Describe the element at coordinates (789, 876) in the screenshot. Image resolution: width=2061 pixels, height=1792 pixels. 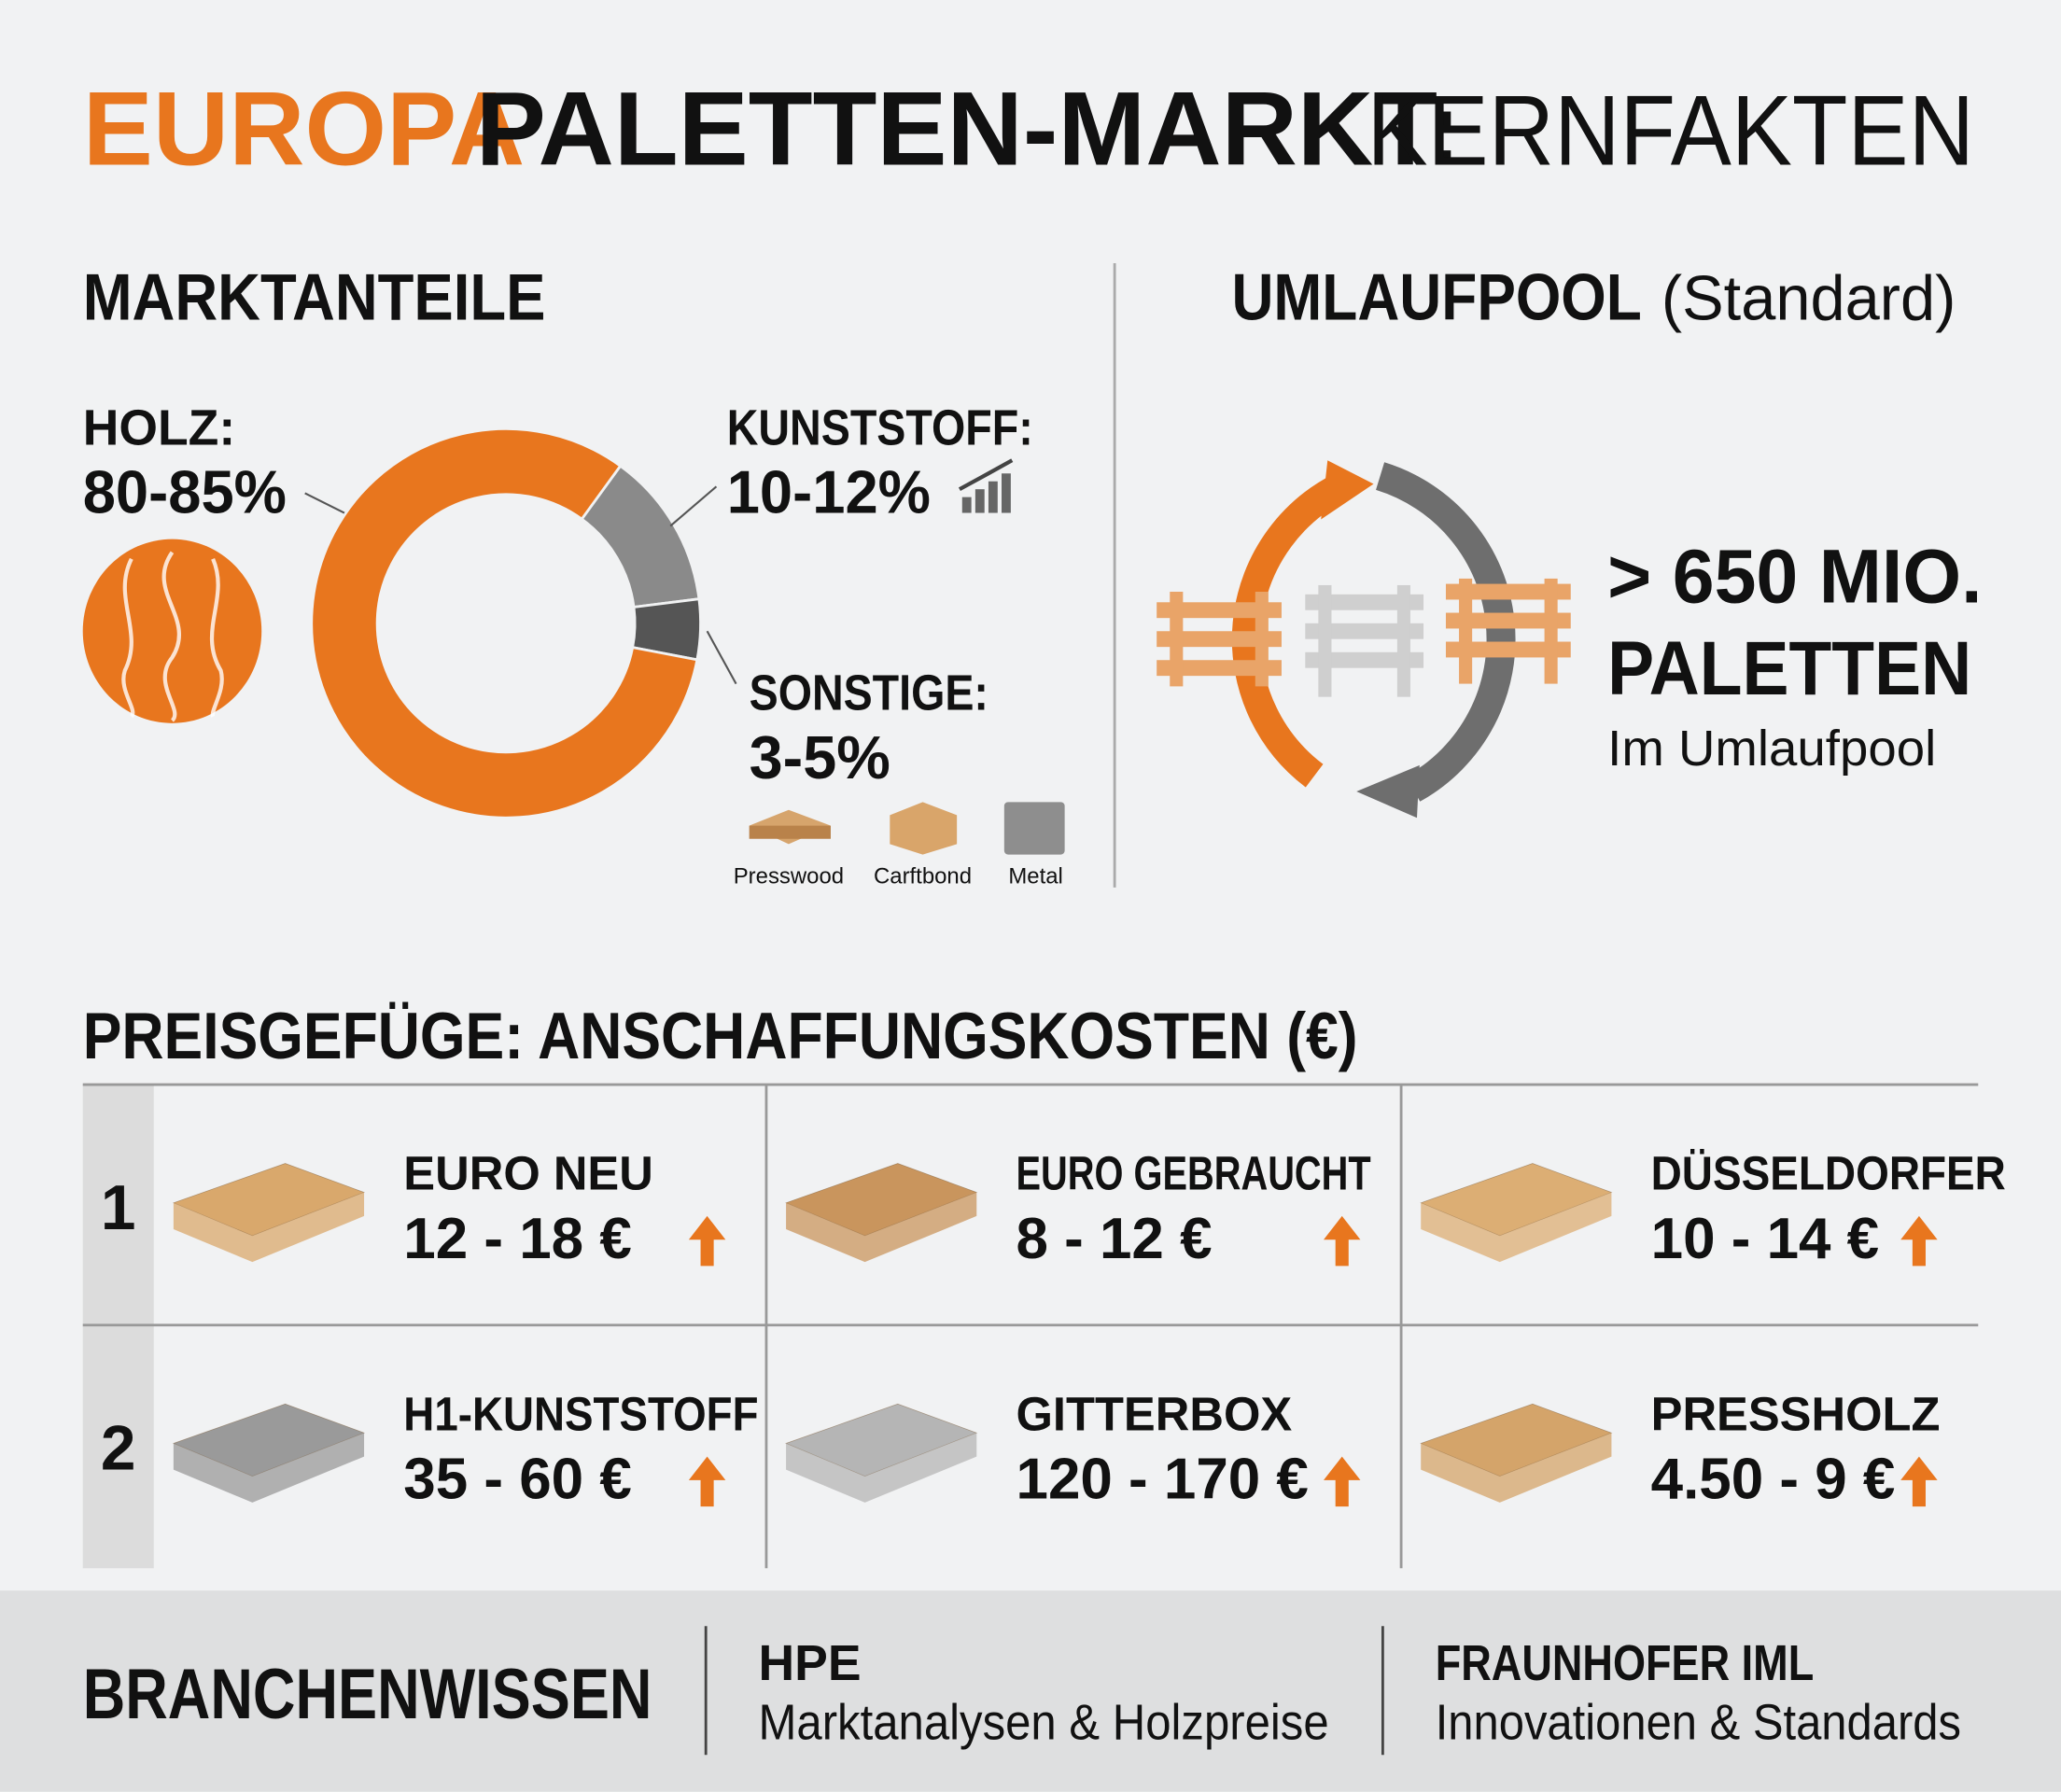
I see `item-label: Presswood` at that location.